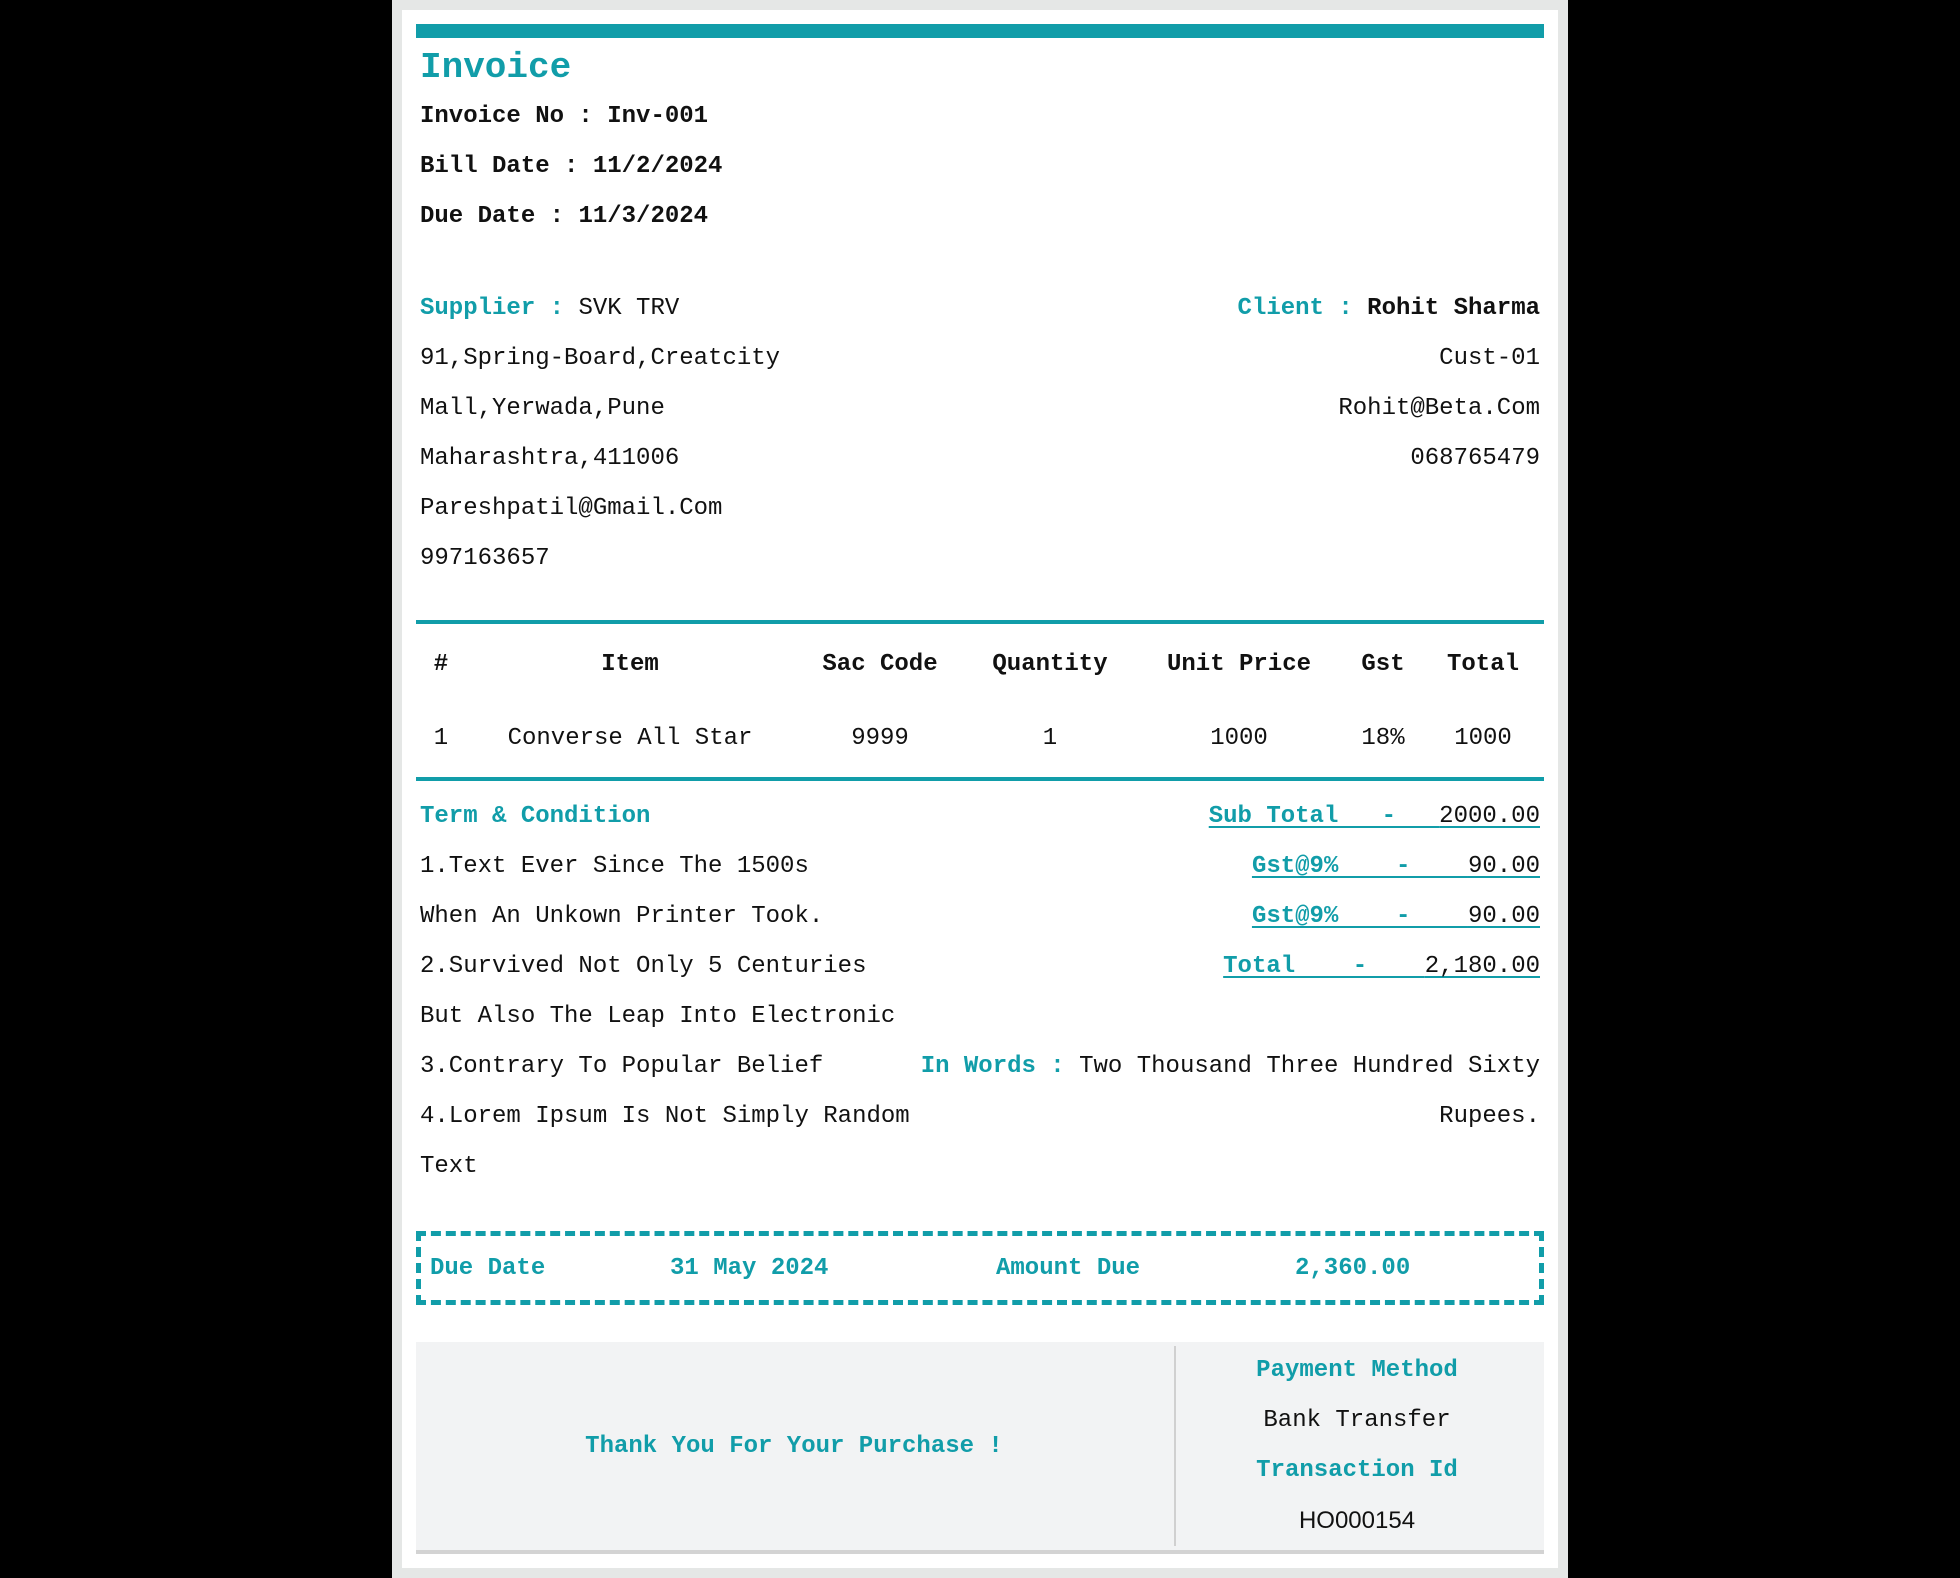 The width and height of the screenshot is (1960, 1578). I want to click on supplier-email: Pareshpatil@Gmail.Com, so click(571, 508).